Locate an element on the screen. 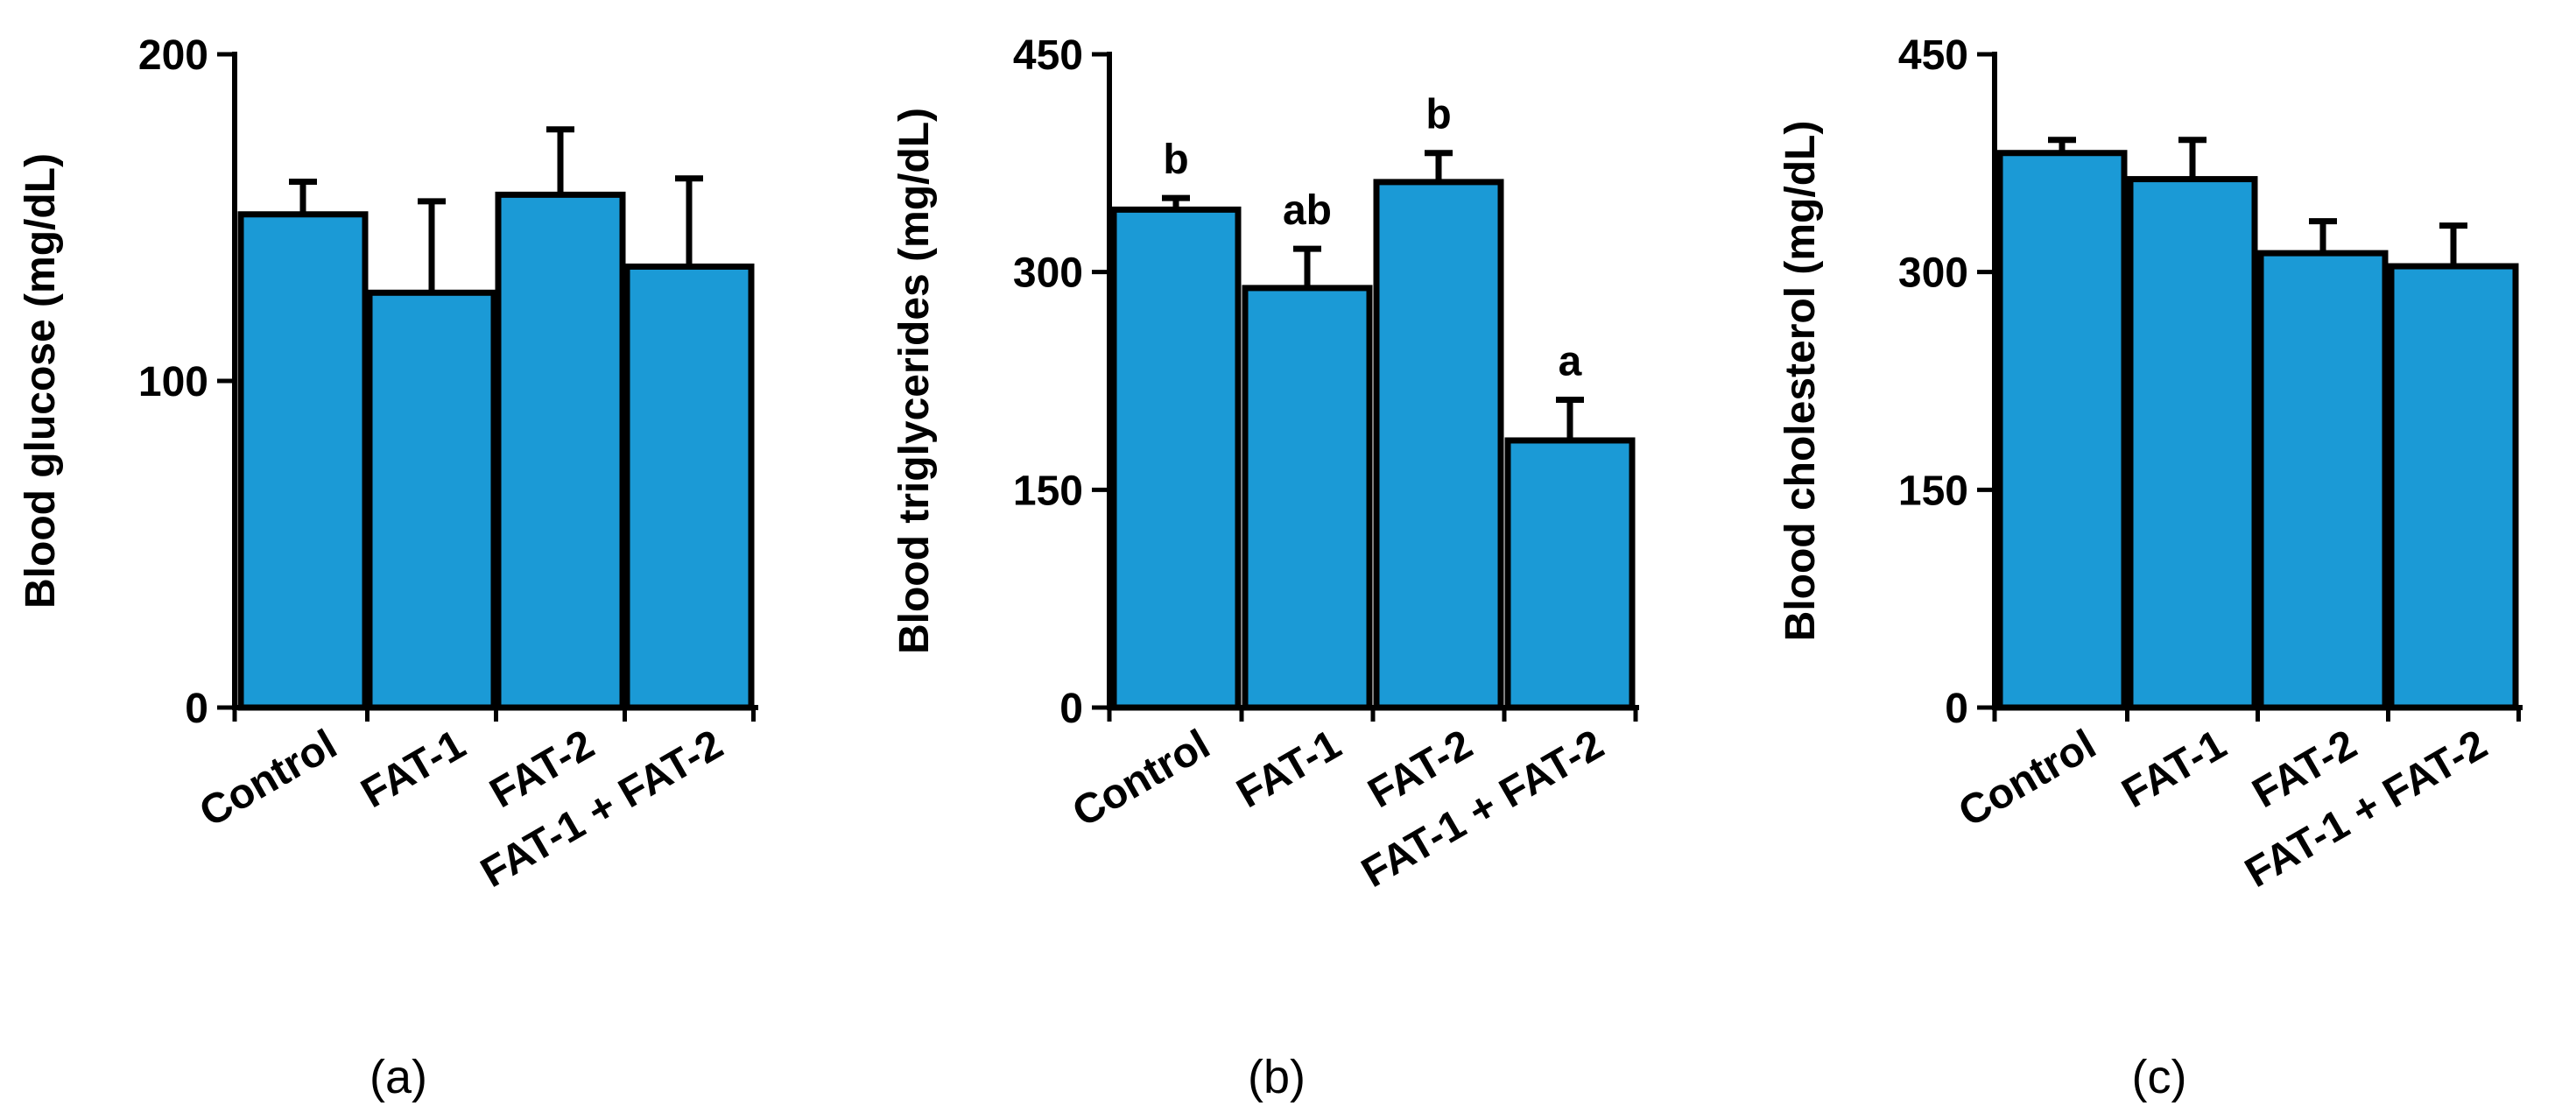 The image size is (2576, 1120). y-axis-title-a: Blood glucose (mg/dL) is located at coordinates (41, 381).